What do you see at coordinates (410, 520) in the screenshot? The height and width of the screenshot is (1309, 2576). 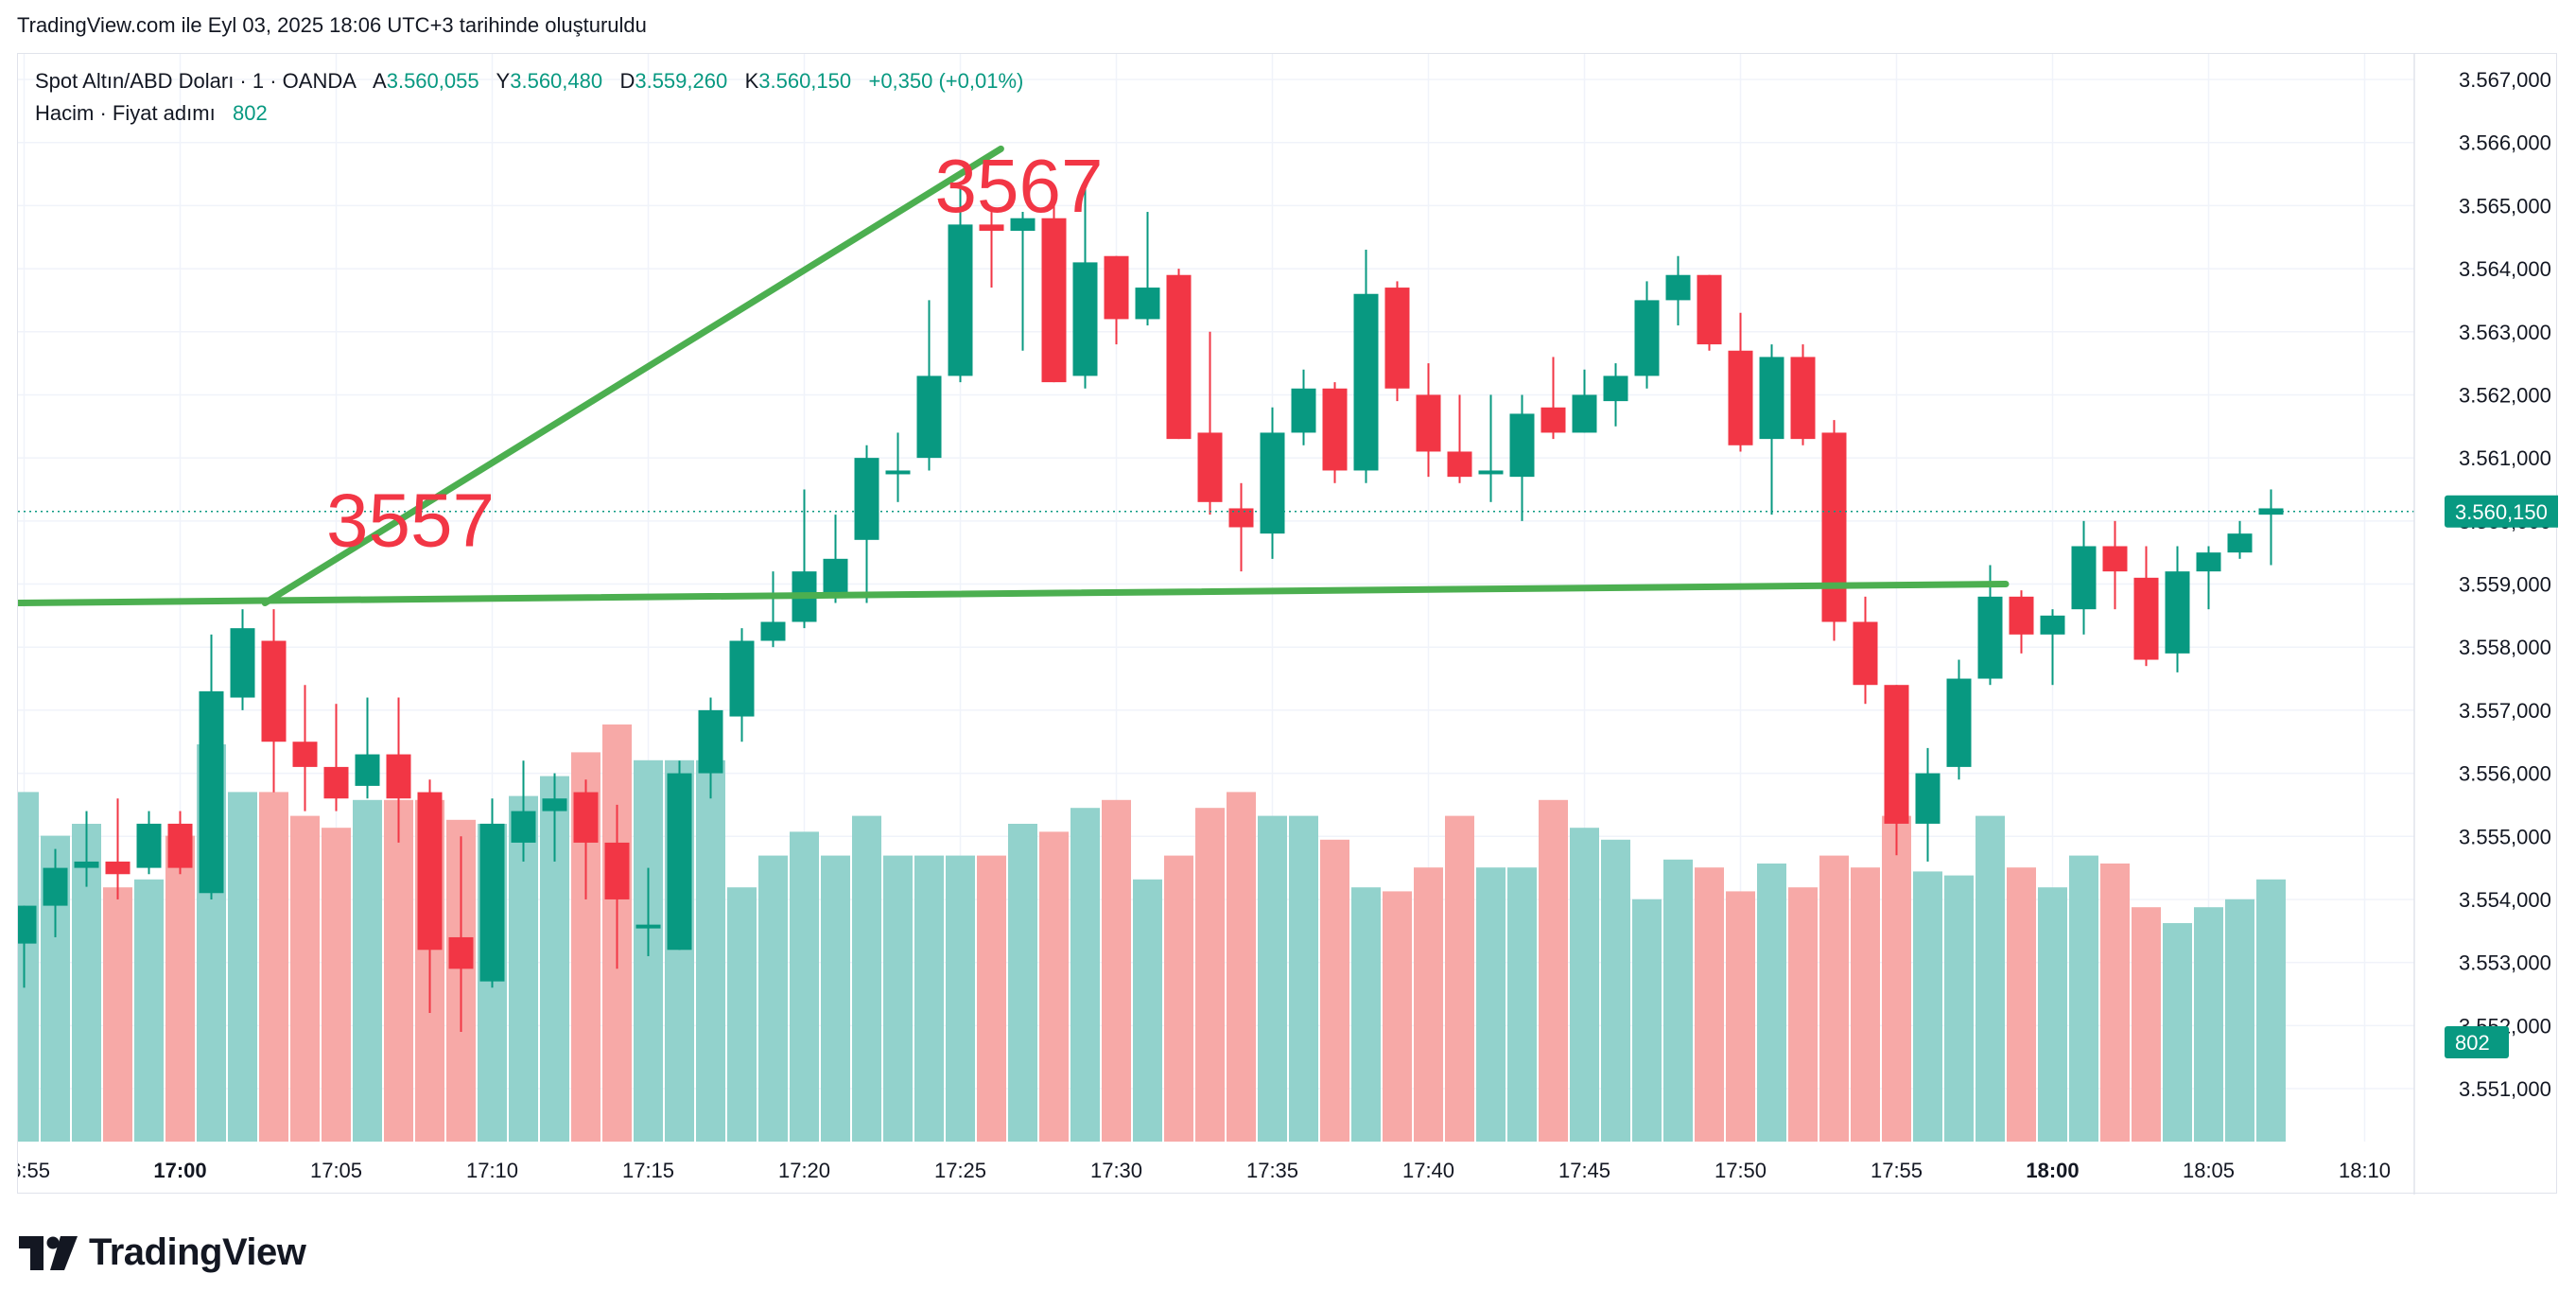 I see `price-annotation-text: 3557` at bounding box center [410, 520].